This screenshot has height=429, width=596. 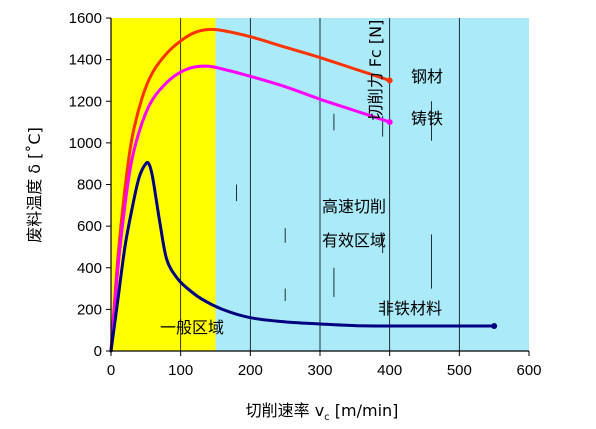 What do you see at coordinates (111, 370) in the screenshot?
I see `x-tick-label-0: 0` at bounding box center [111, 370].